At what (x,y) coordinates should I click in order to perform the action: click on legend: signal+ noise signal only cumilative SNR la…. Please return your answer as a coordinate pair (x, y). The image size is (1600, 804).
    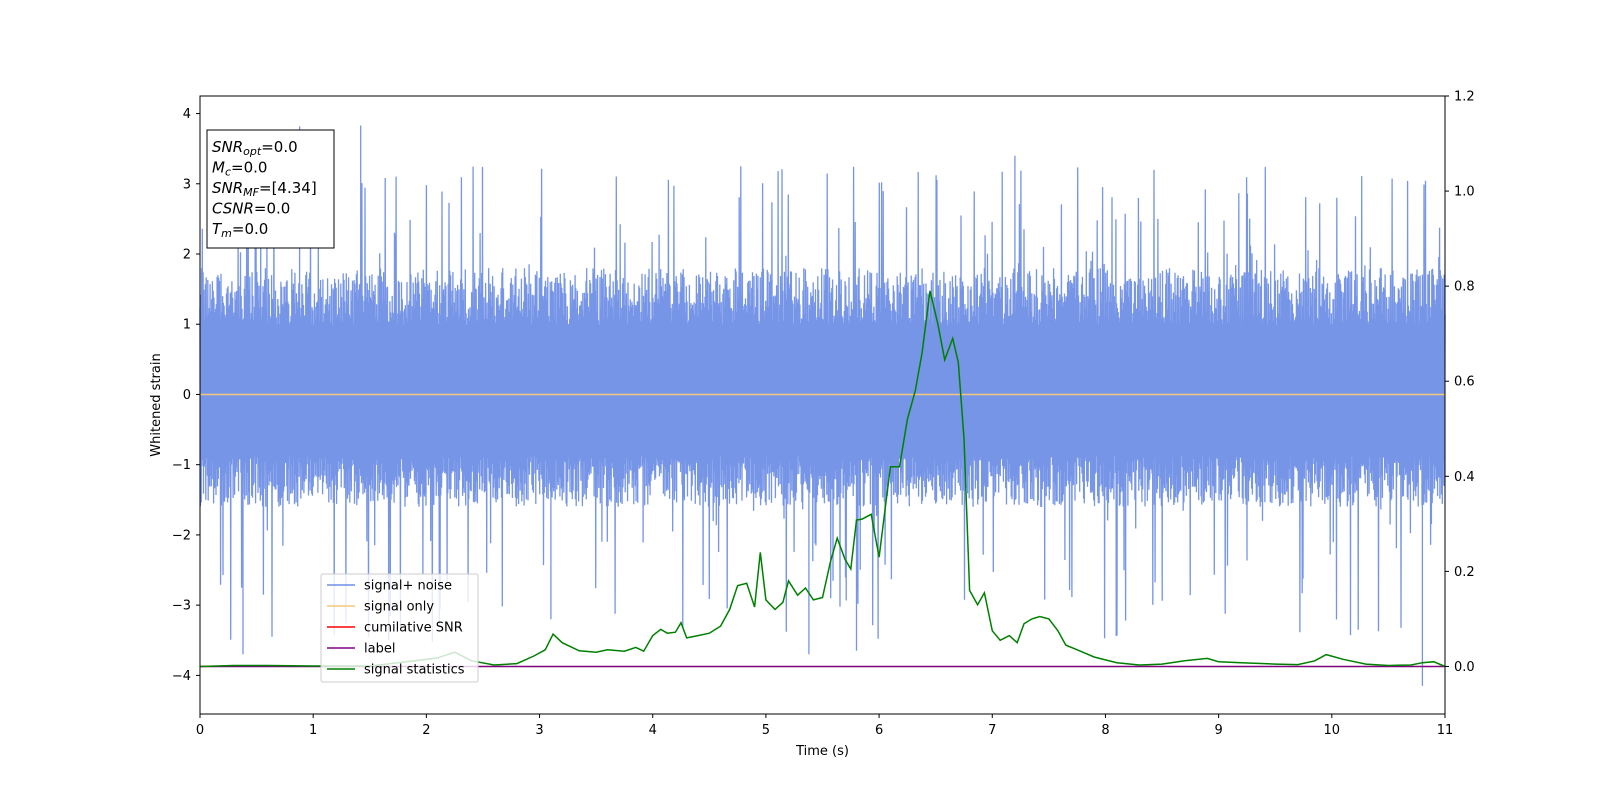
    Looking at the image, I should click on (399, 628).